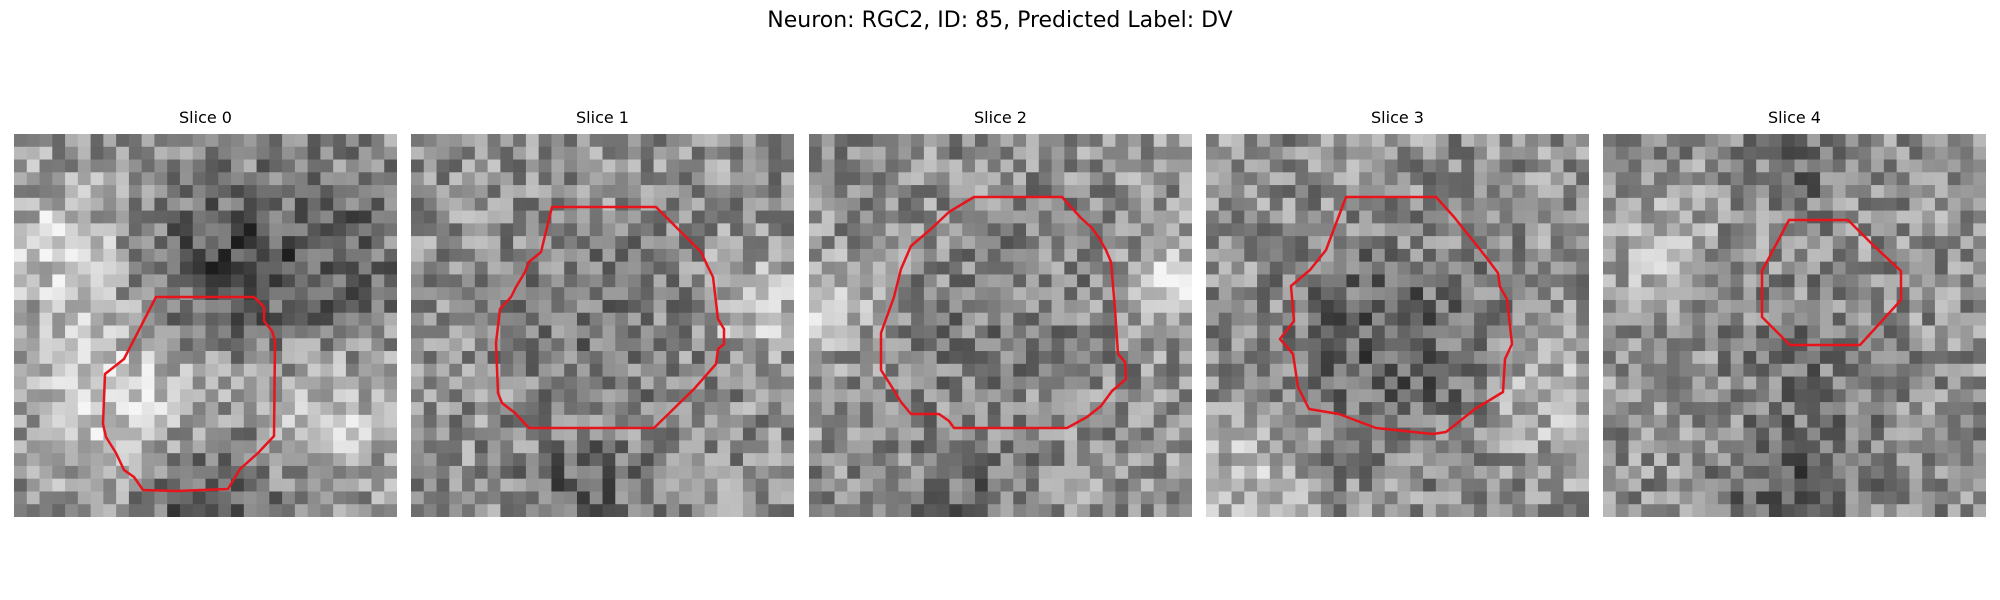  I want to click on slice-title: Slice 4, so click(1794, 117).